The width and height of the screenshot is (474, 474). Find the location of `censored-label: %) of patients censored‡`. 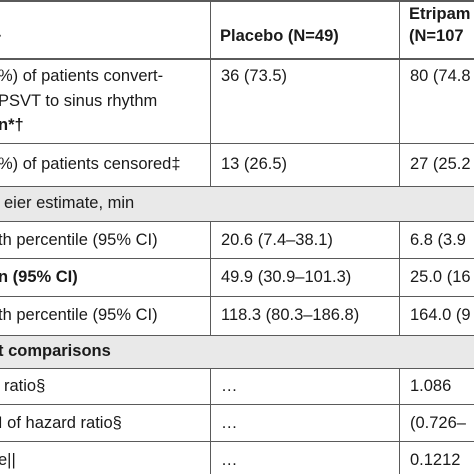

censored-label: %) of patients censored‡ is located at coordinates (90, 164).